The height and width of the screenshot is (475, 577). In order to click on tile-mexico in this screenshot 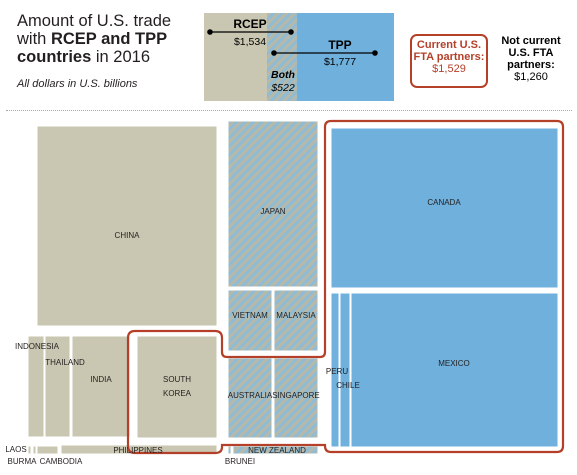, I will do `click(454, 370)`.